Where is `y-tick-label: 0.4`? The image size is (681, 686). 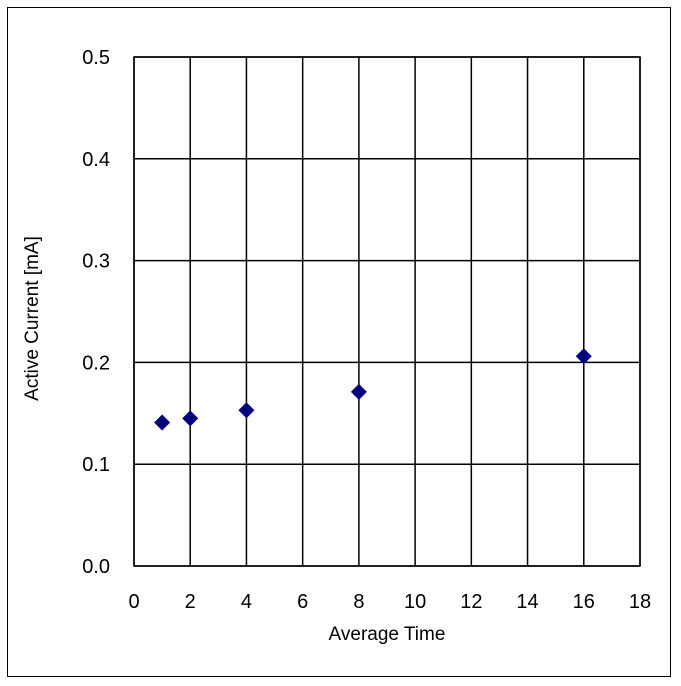
y-tick-label: 0.4 is located at coordinates (96, 160).